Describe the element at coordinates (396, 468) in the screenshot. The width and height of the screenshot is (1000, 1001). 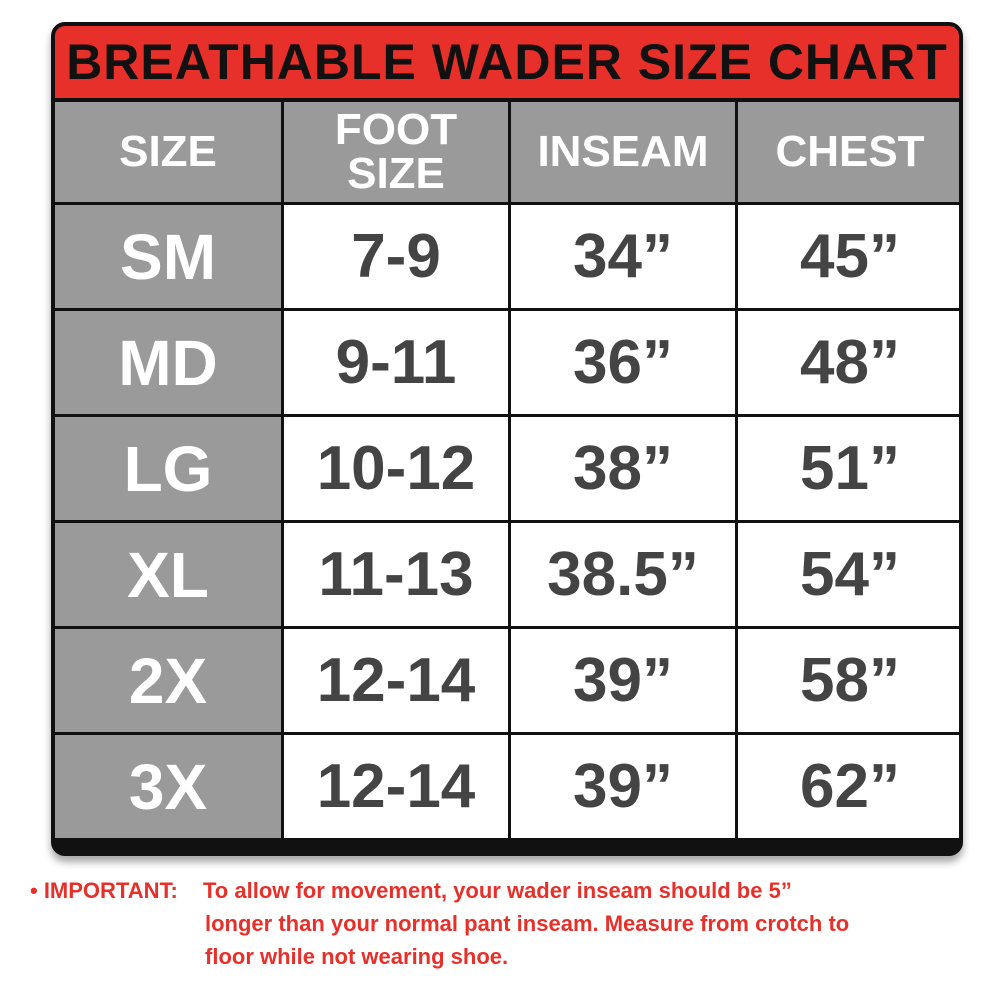
I see `foot-size-cell: 10-12` at that location.